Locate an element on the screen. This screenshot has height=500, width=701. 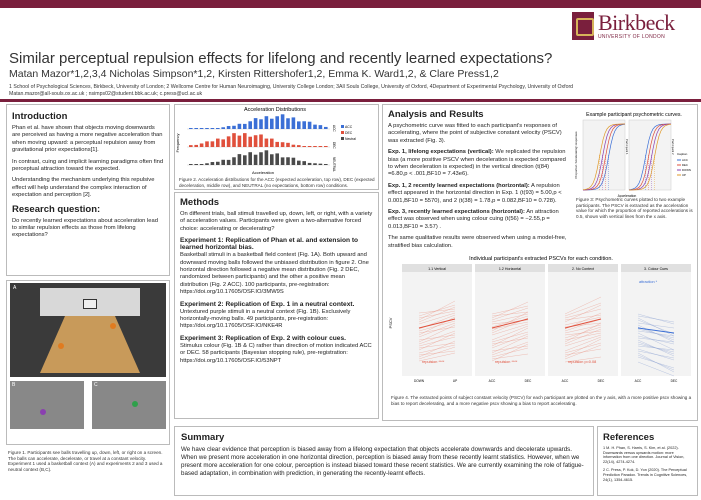
pscv-mean-line is located at coordinates (583, 323).